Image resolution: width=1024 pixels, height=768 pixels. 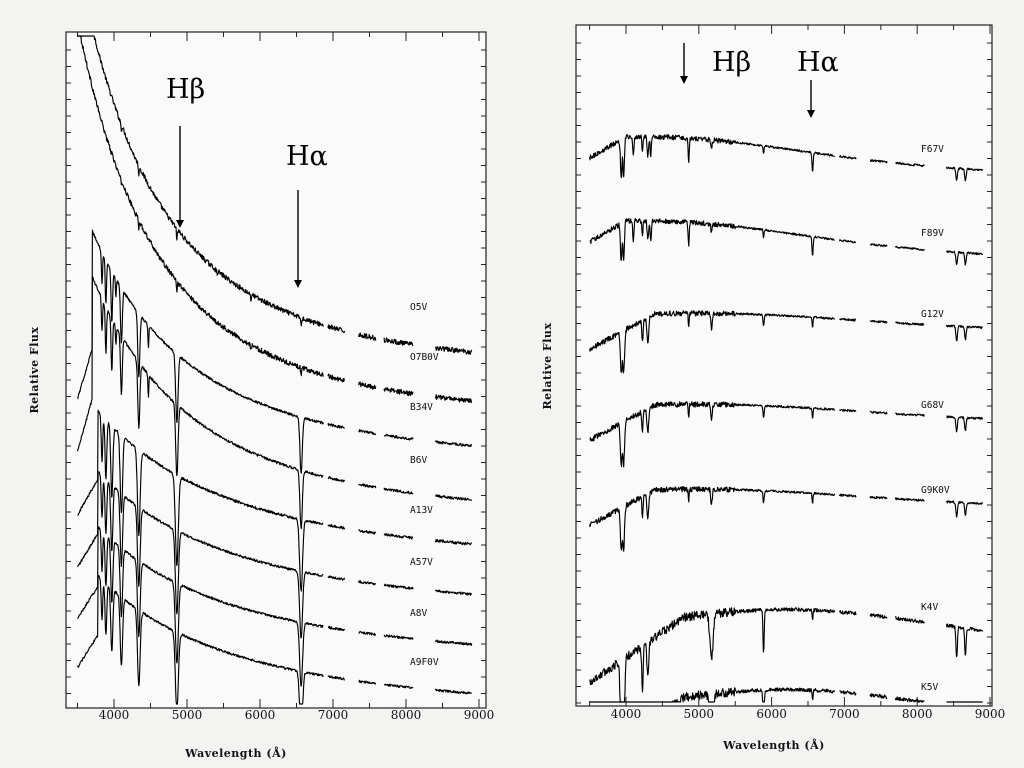 I want to click on spectrum-f67v, so click(x=786, y=158).